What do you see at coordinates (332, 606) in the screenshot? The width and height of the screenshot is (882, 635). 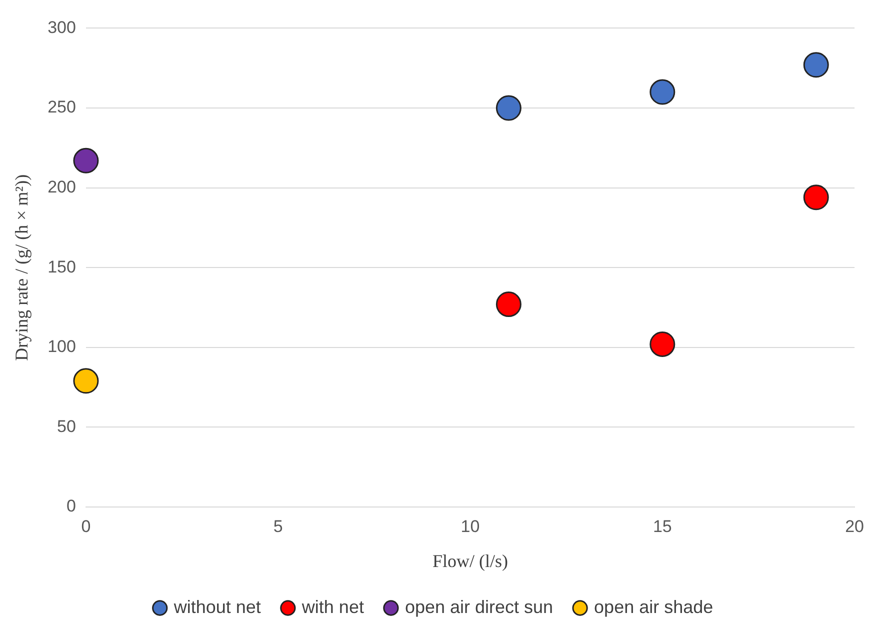 I see `legend-label: with net` at bounding box center [332, 606].